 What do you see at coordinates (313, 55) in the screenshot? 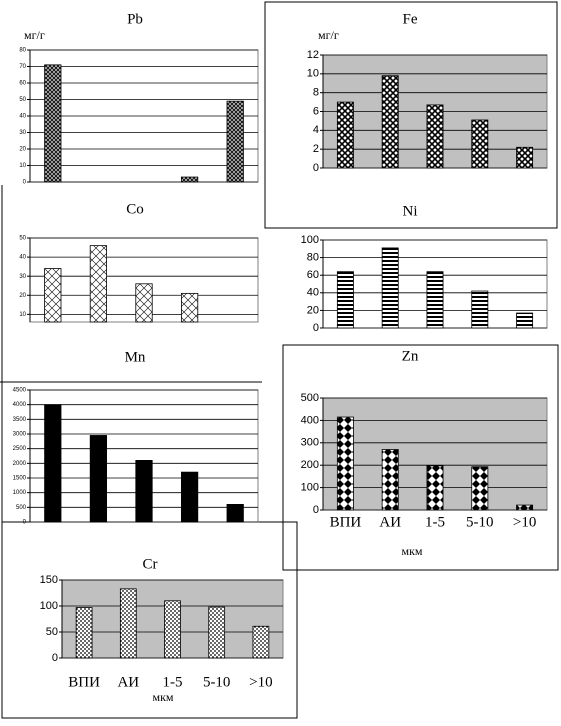
I see `y-tick-label: 12` at bounding box center [313, 55].